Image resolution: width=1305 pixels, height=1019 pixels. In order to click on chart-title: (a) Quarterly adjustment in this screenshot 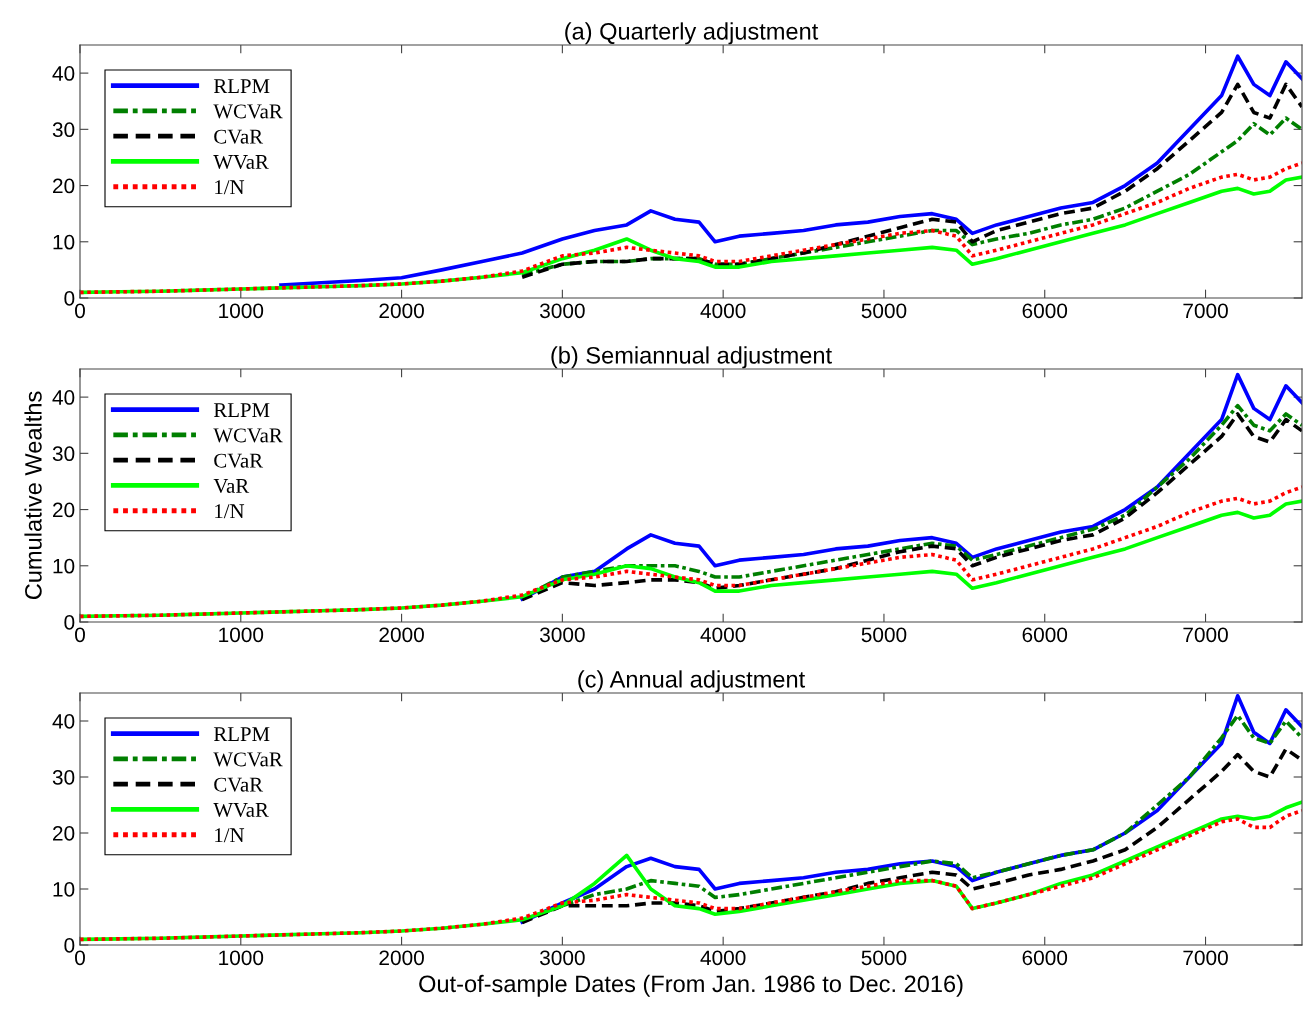, I will do `click(692, 33)`.